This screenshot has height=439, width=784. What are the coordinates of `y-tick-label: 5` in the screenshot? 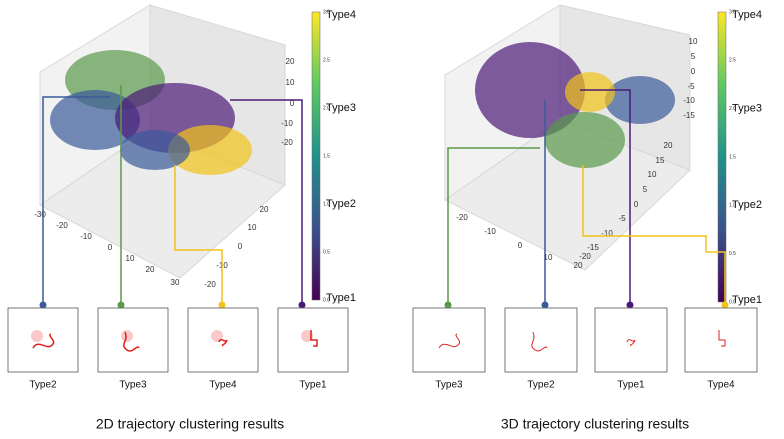 It's located at (645, 189).